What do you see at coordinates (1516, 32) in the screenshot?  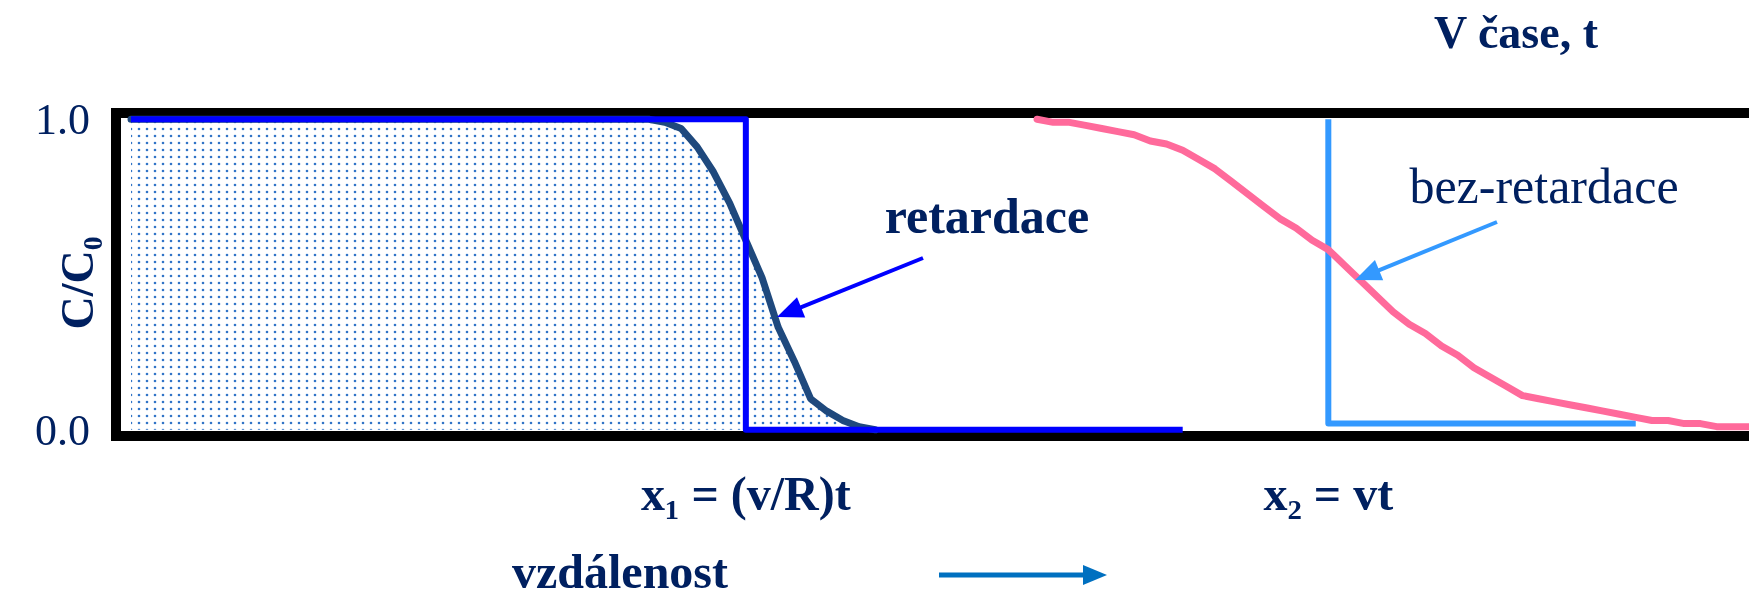 I see `chart-title: V čase, t` at bounding box center [1516, 32].